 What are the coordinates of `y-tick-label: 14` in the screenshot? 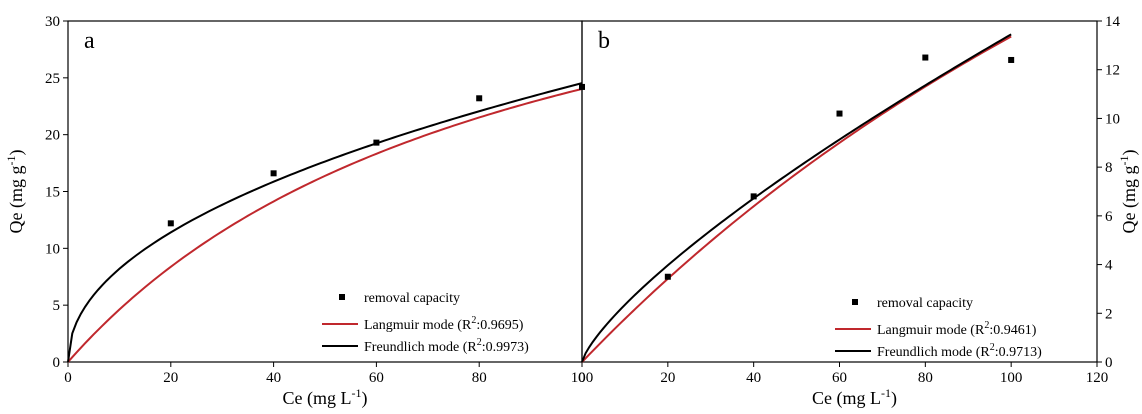 It's located at (1113, 22).